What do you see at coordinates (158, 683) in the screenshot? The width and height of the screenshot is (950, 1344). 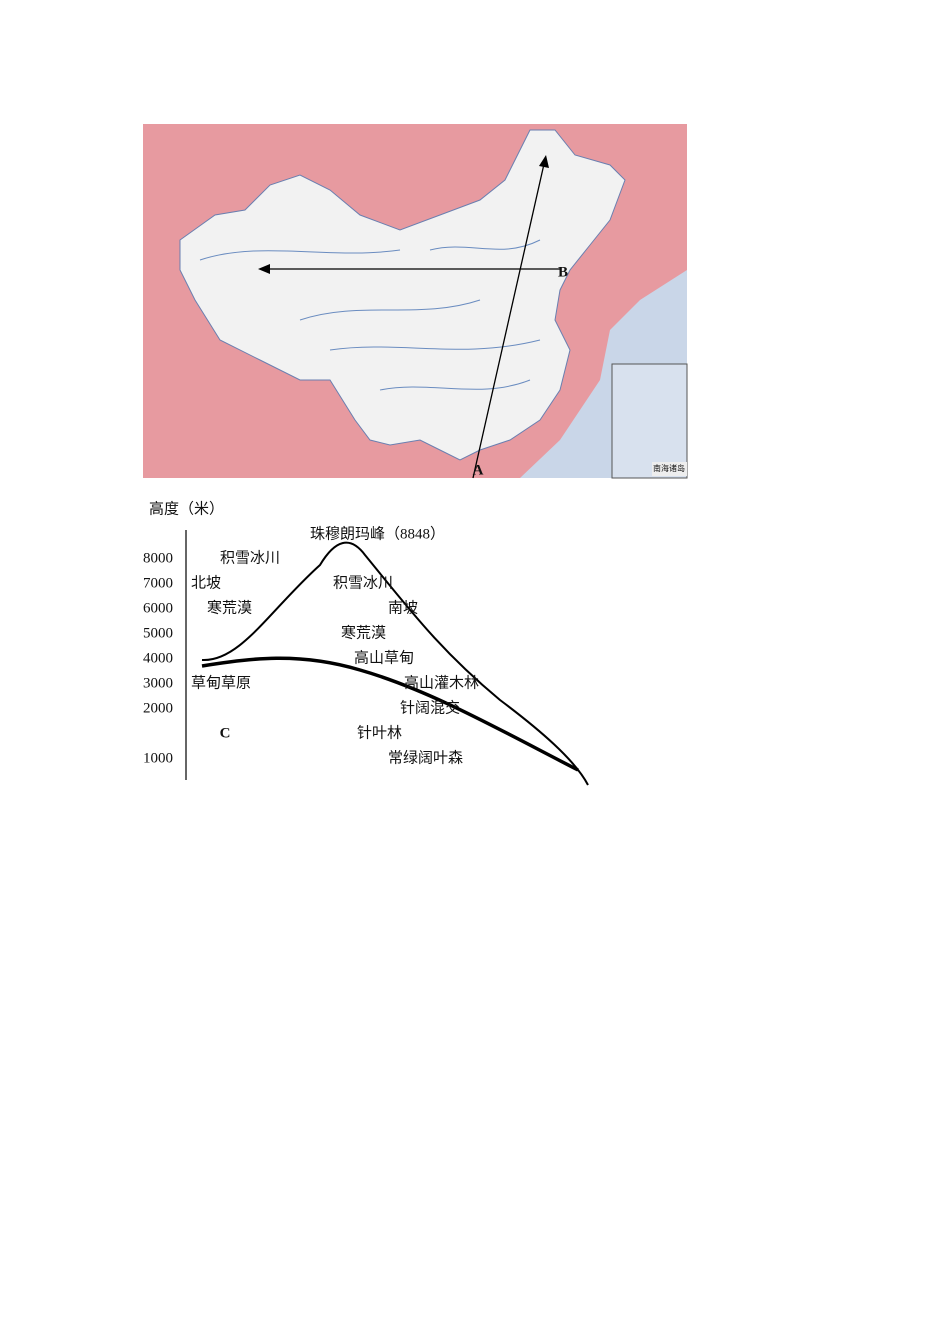 I see `height-tick-label: 3000` at bounding box center [158, 683].